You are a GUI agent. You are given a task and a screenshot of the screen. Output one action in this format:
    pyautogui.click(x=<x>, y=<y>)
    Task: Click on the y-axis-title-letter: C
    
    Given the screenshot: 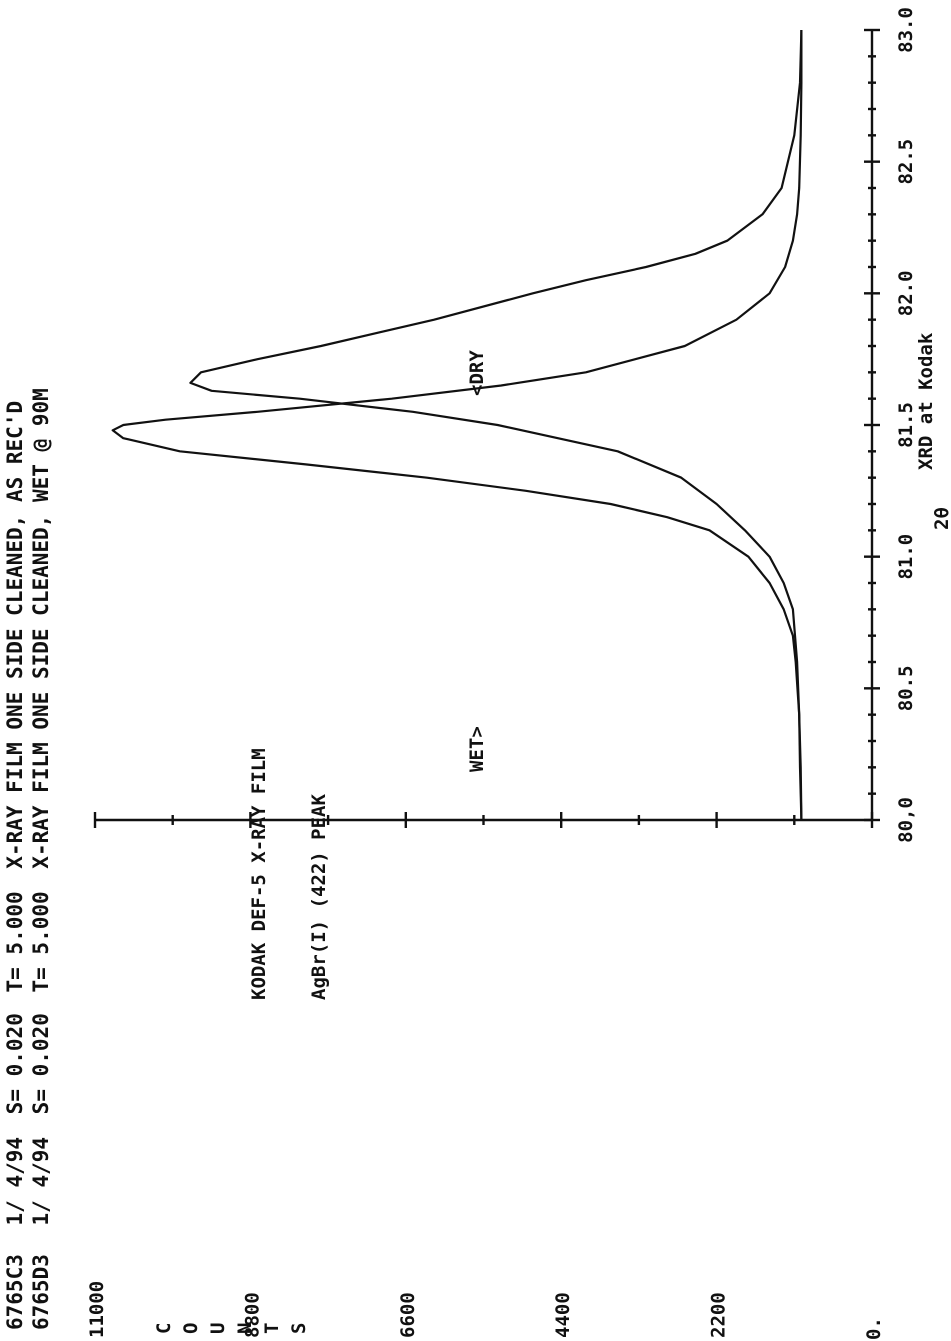 What is the action you would take?
    pyautogui.click(x=164, y=1328)
    